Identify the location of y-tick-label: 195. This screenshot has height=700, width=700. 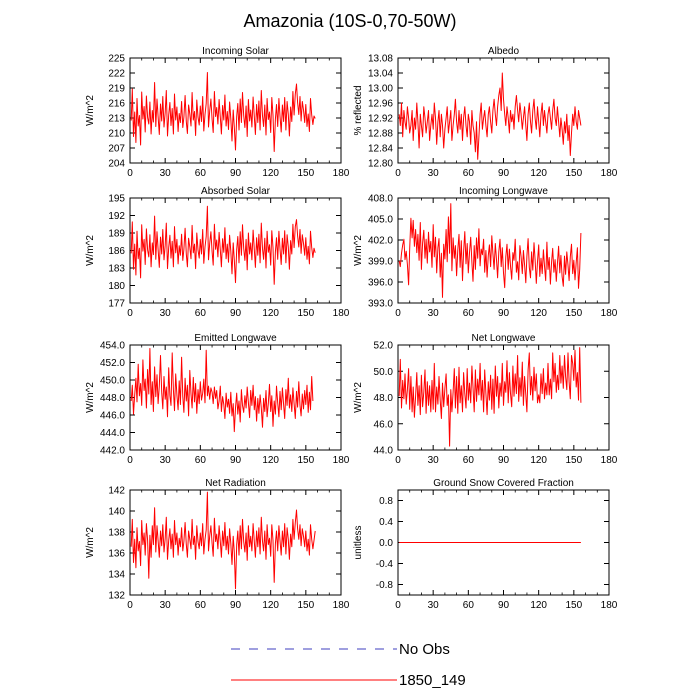
(116, 199).